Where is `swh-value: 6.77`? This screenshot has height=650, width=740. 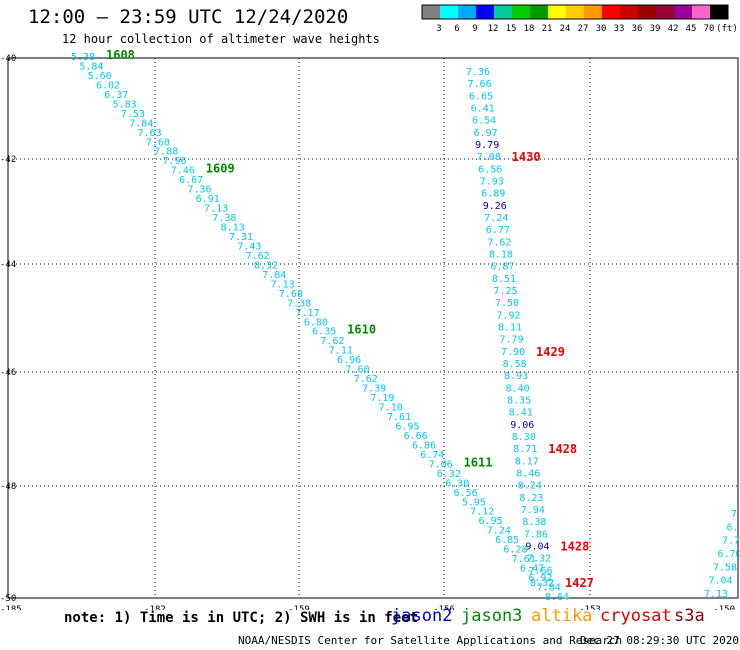 swh-value: 6.77 is located at coordinates (498, 230).